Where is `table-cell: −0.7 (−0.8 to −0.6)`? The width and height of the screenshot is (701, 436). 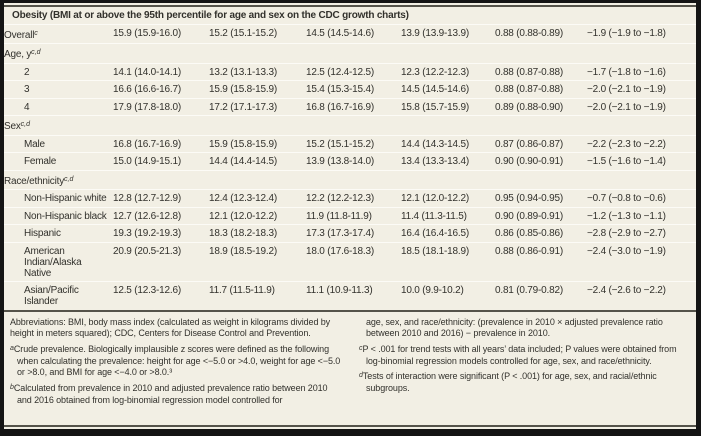
table-cell: −0.7 (−0.8 to −0.6) is located at coordinates (641, 198).